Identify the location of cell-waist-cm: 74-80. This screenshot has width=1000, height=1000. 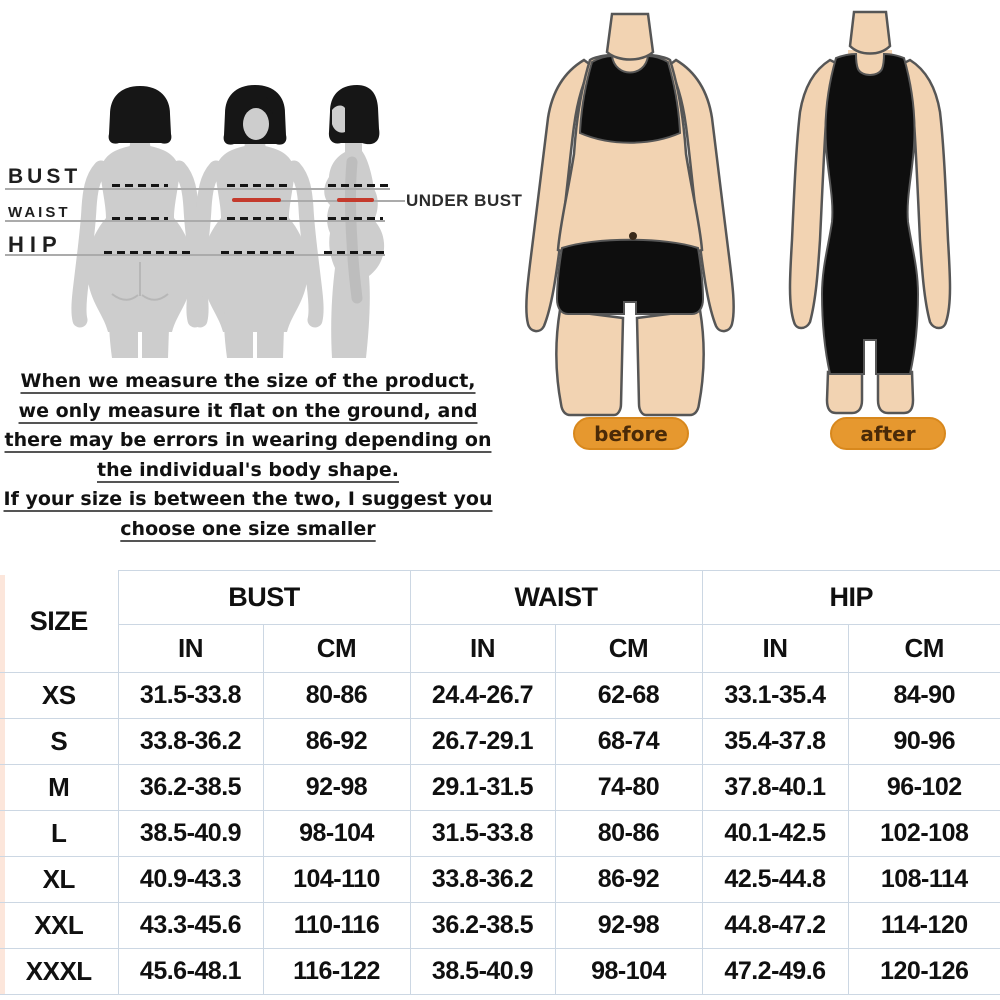
(628, 787).